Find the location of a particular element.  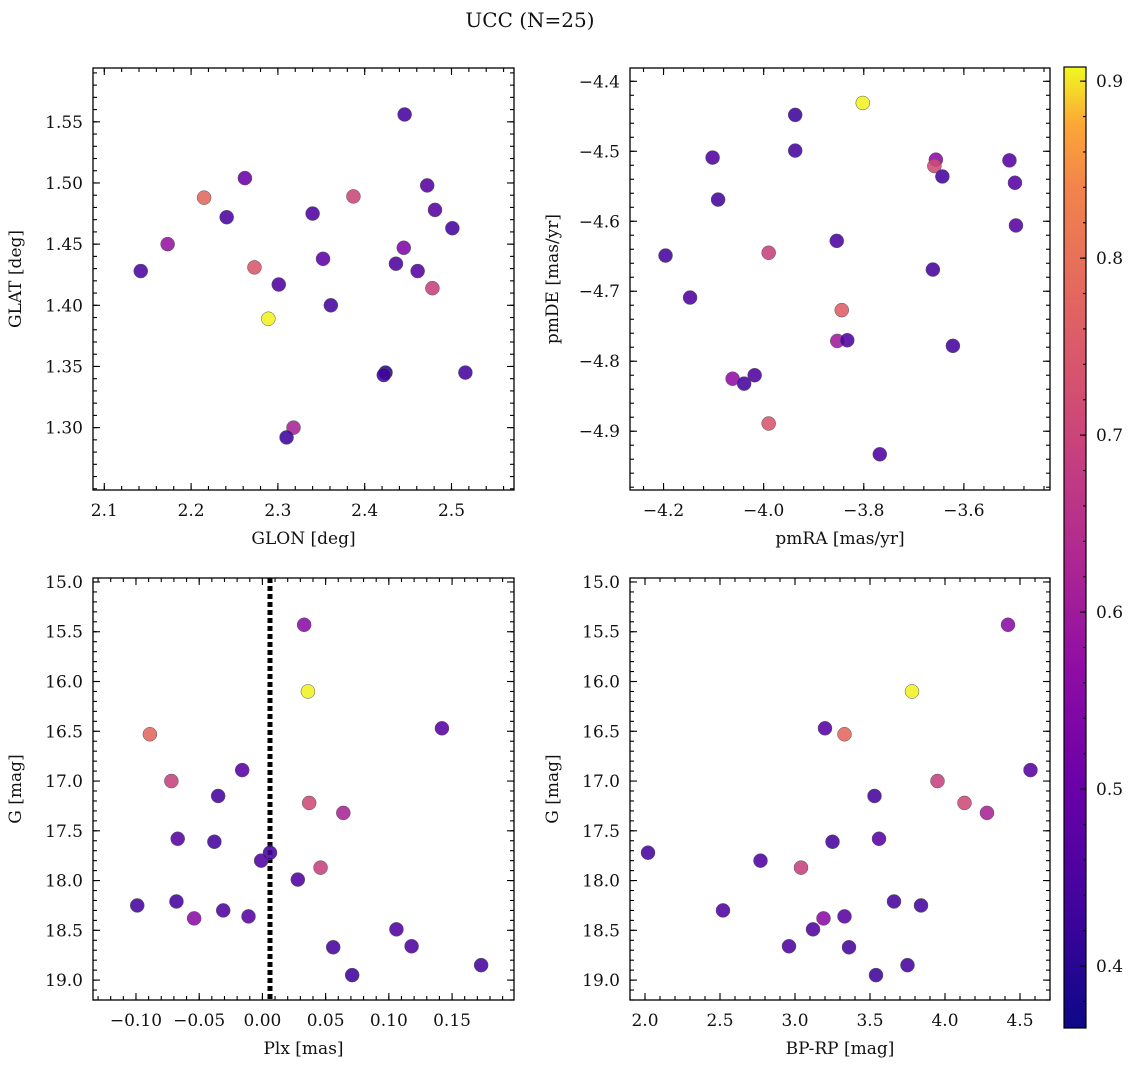

y-tick-label: 1.55 is located at coordinates (64, 123).